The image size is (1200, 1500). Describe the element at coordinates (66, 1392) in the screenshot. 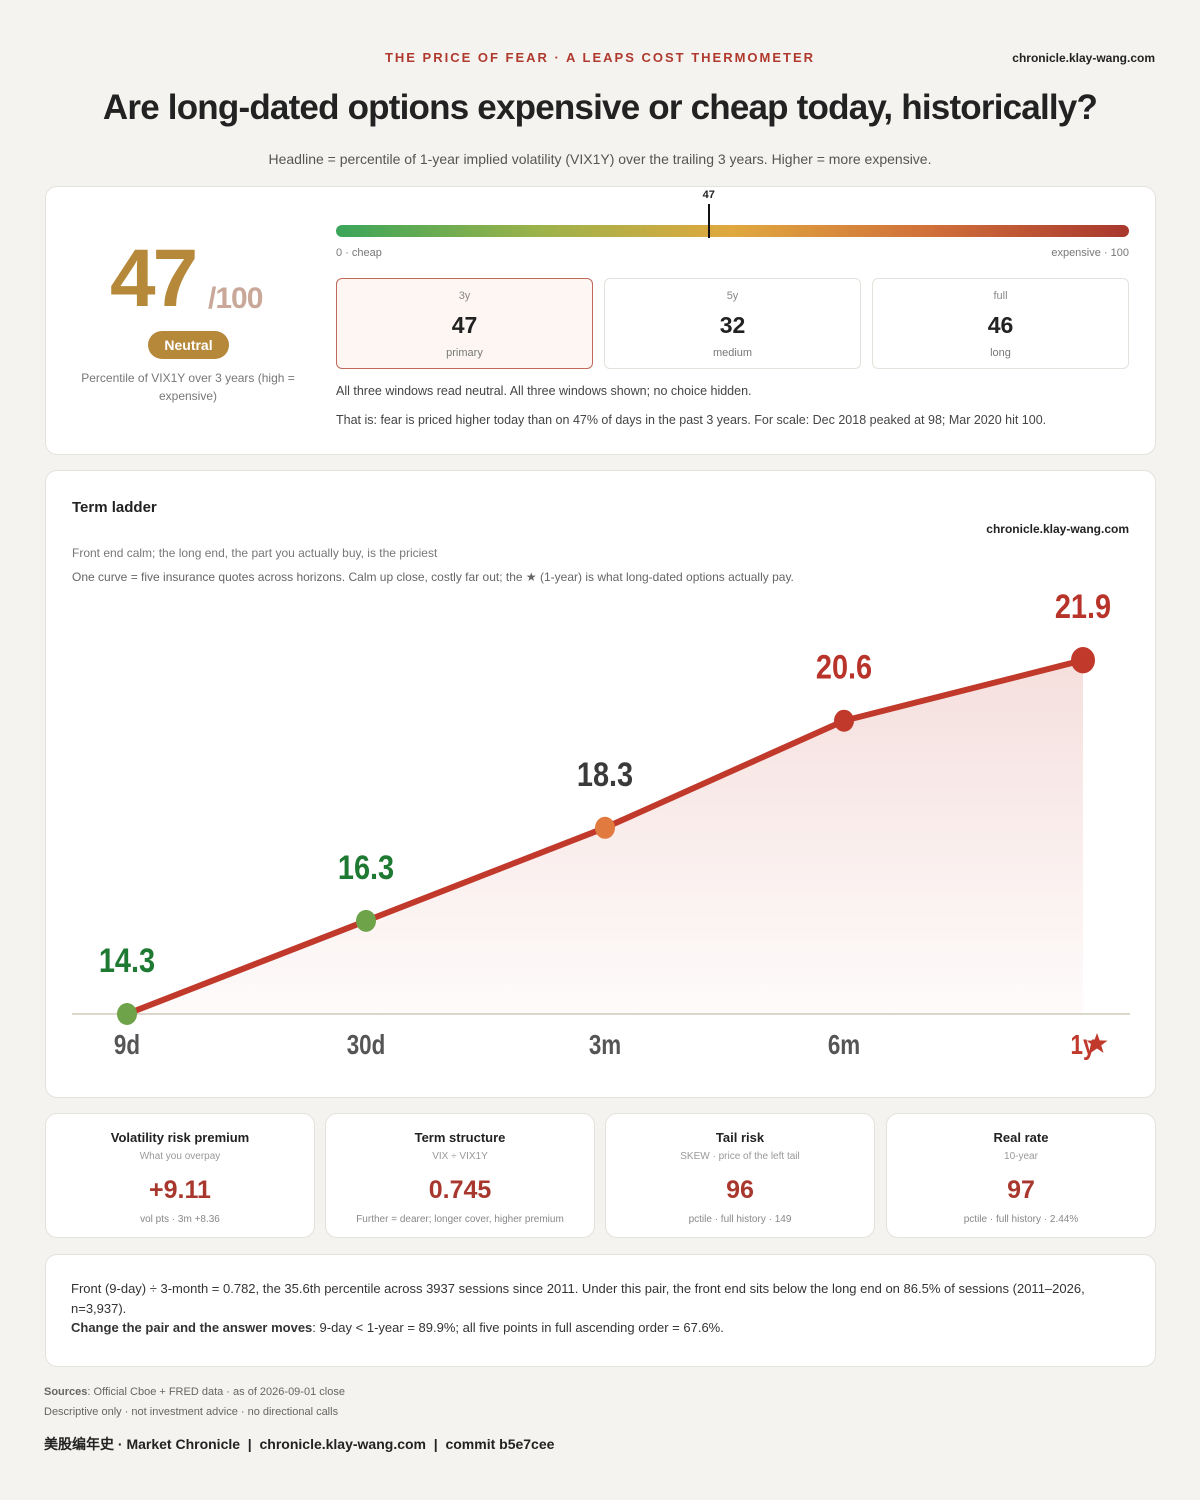

I see `sources-label: Sources` at that location.